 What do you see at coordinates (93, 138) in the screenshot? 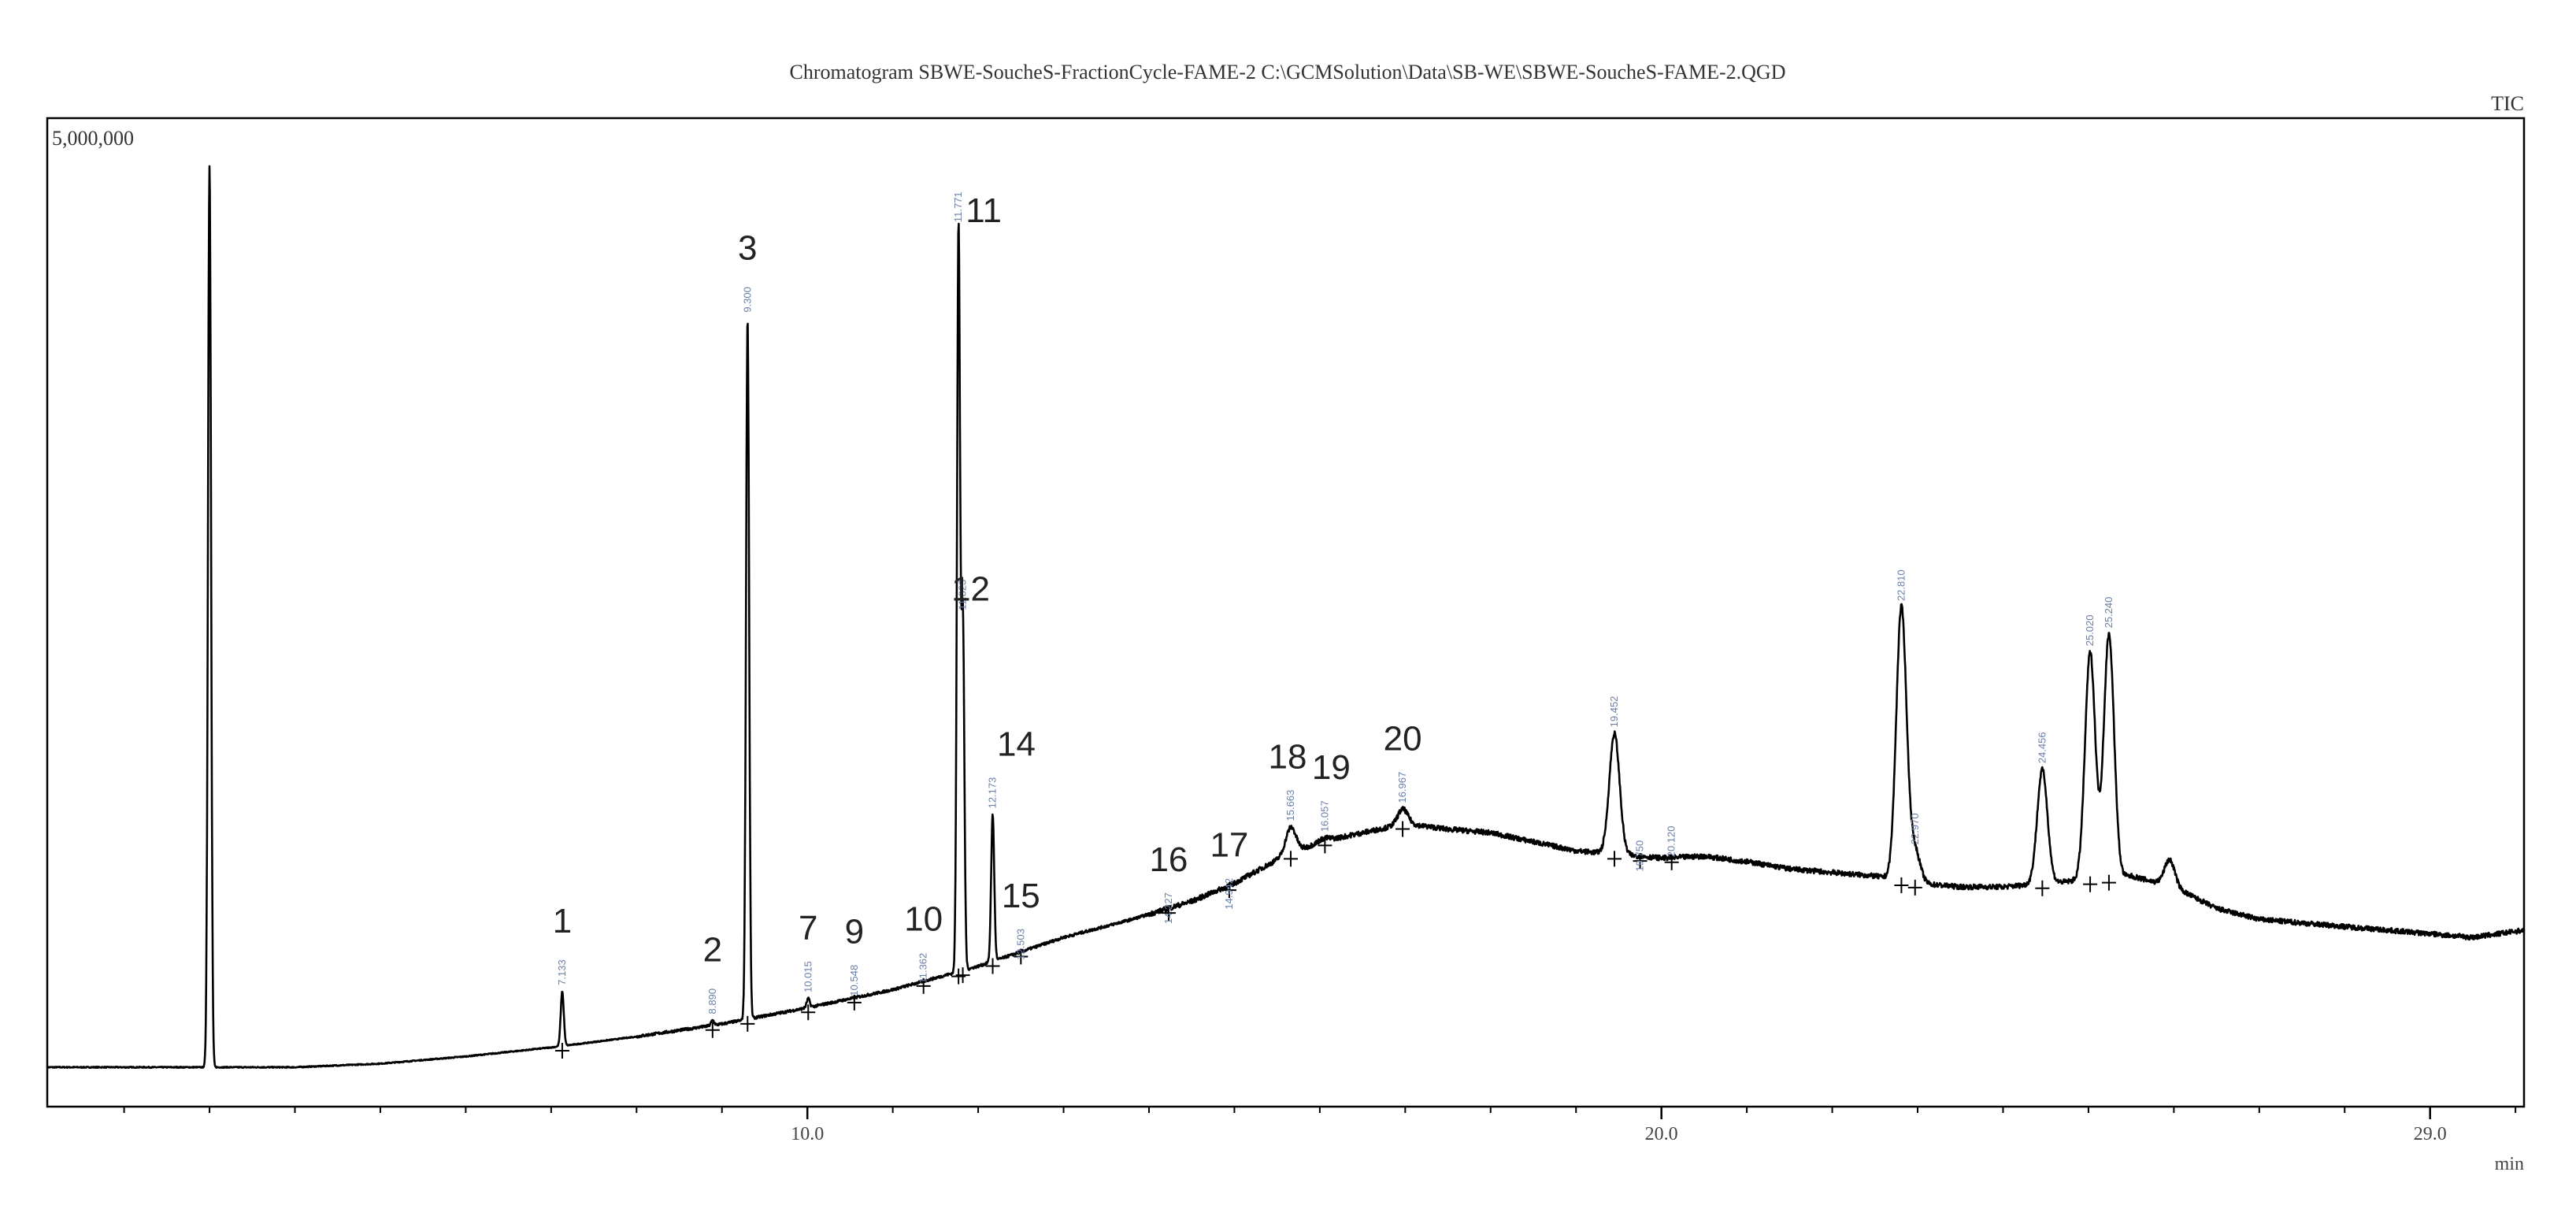
I see `y-max-label: 5,000,000` at bounding box center [93, 138].